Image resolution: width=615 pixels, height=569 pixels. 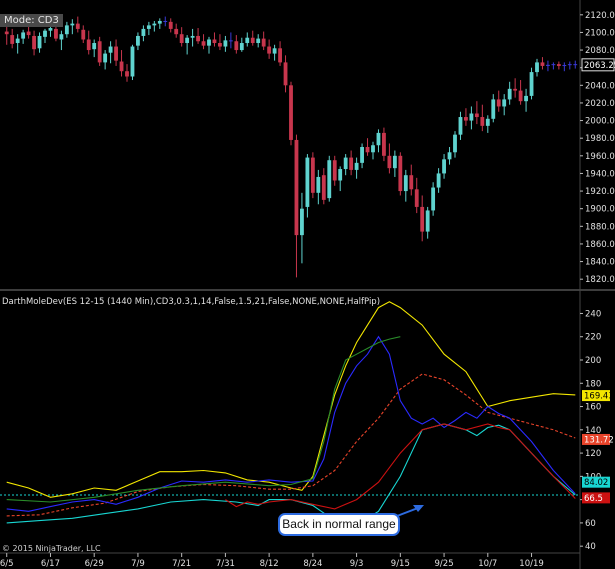 I want to click on date-tick-label: 10/7, so click(x=487, y=564).